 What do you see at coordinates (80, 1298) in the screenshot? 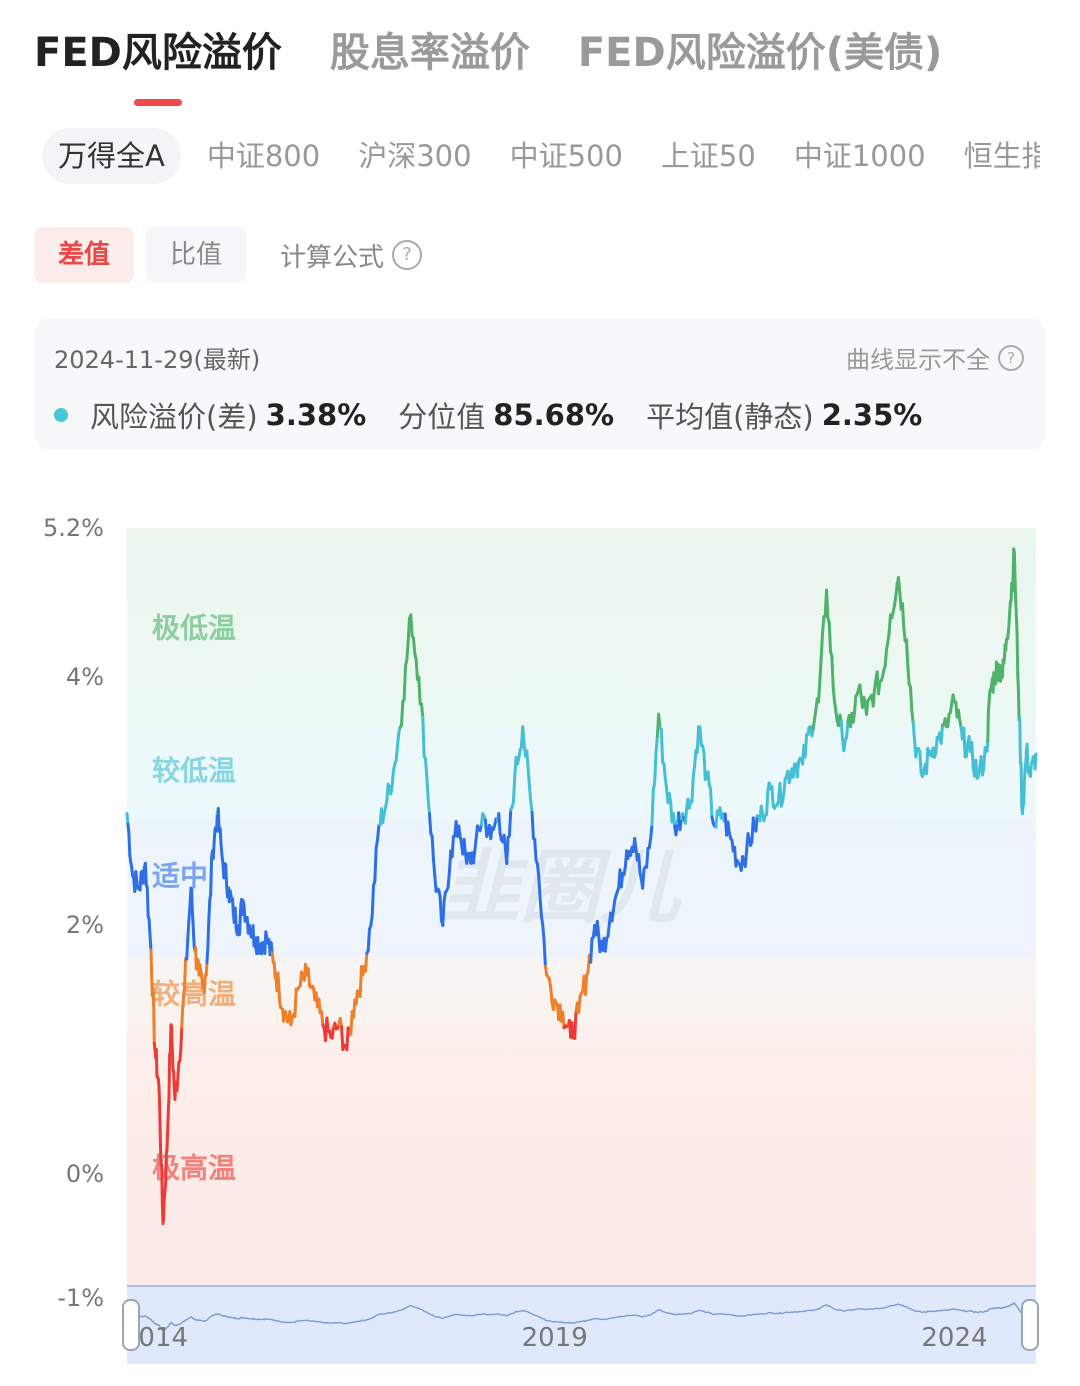
I see `y-tick-label: -1%` at bounding box center [80, 1298].